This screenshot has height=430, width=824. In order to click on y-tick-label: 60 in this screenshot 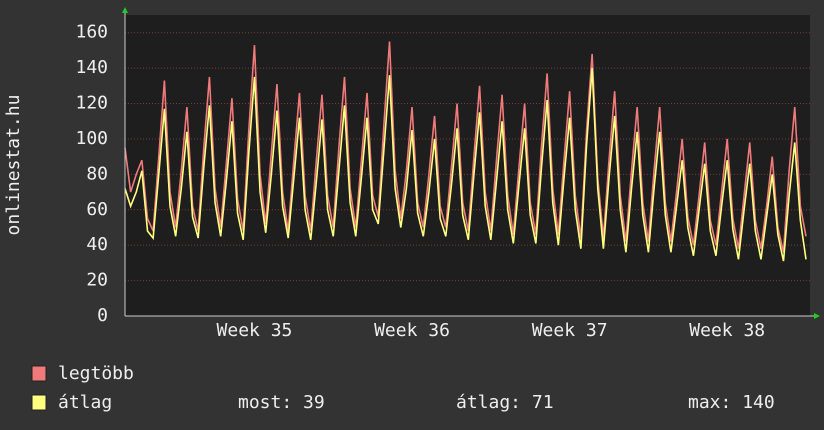, I will do `click(97, 209)`.